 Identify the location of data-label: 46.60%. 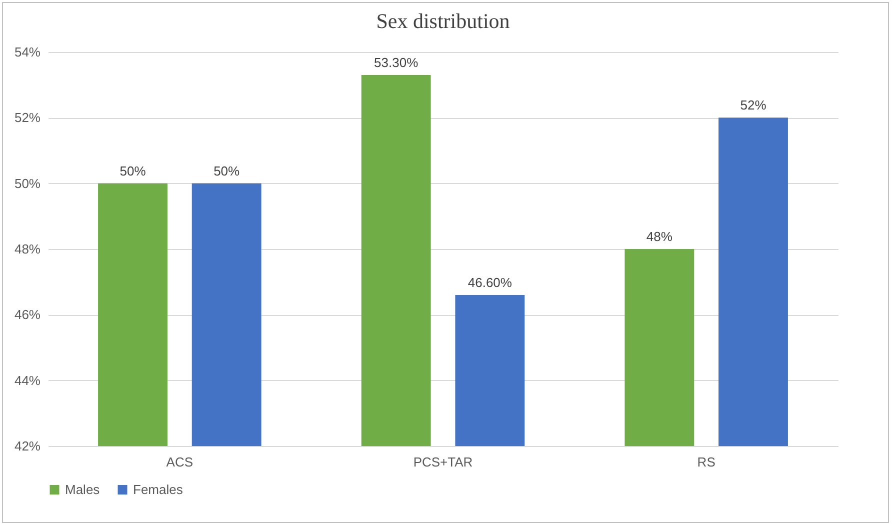
(490, 282).